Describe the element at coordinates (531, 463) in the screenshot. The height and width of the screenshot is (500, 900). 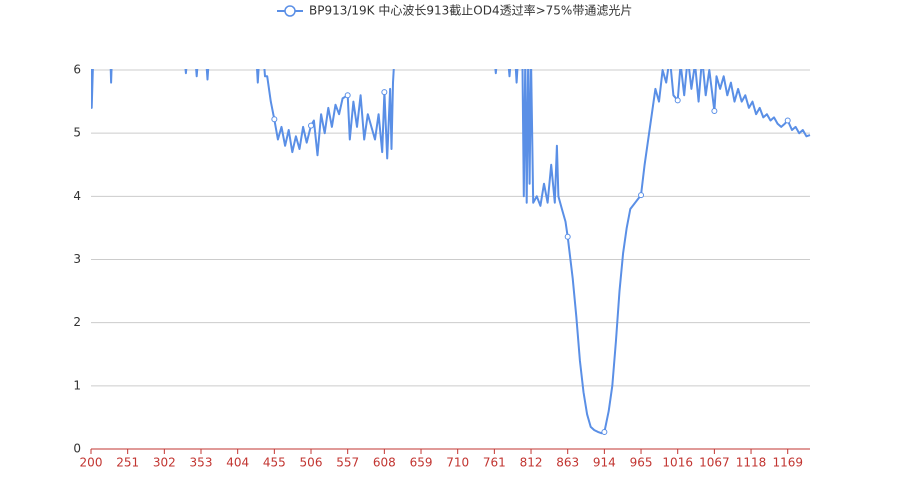
I see `x-tick-label: 812` at that location.